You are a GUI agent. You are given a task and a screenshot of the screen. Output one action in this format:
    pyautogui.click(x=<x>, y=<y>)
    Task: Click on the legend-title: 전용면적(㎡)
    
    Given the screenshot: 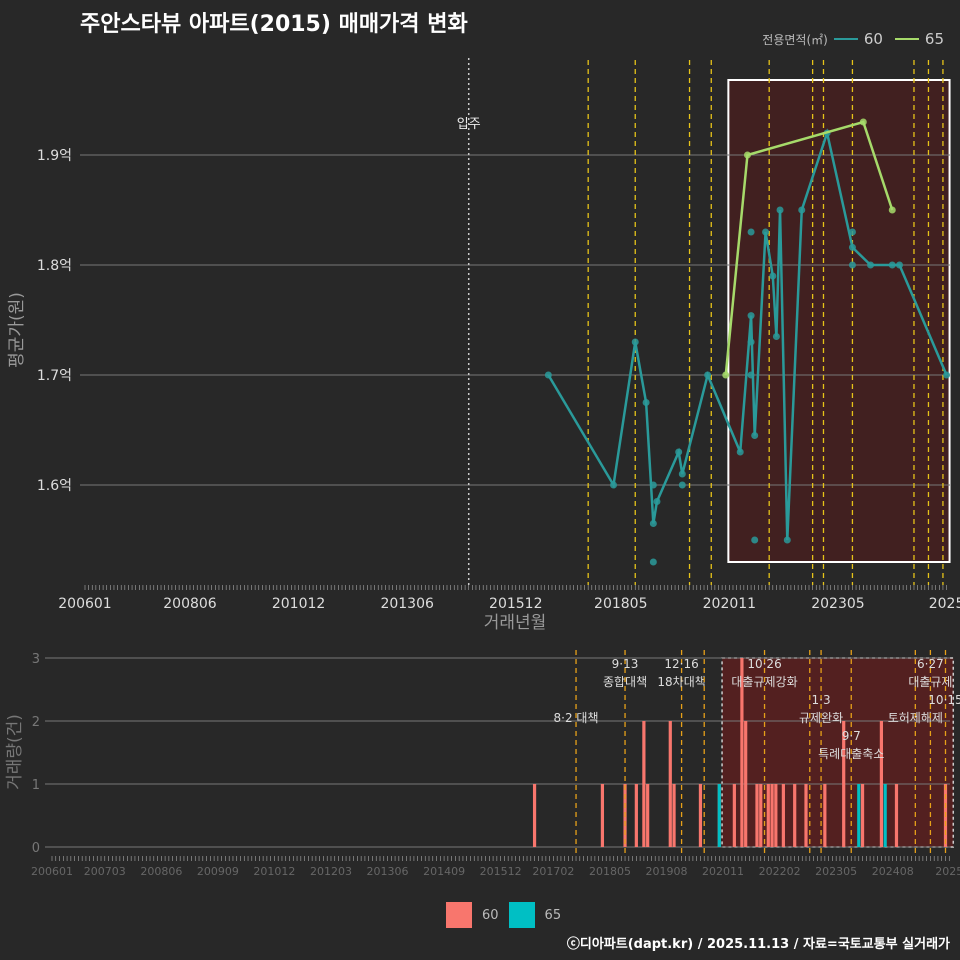 What is the action you would take?
    pyautogui.click(x=795, y=39)
    